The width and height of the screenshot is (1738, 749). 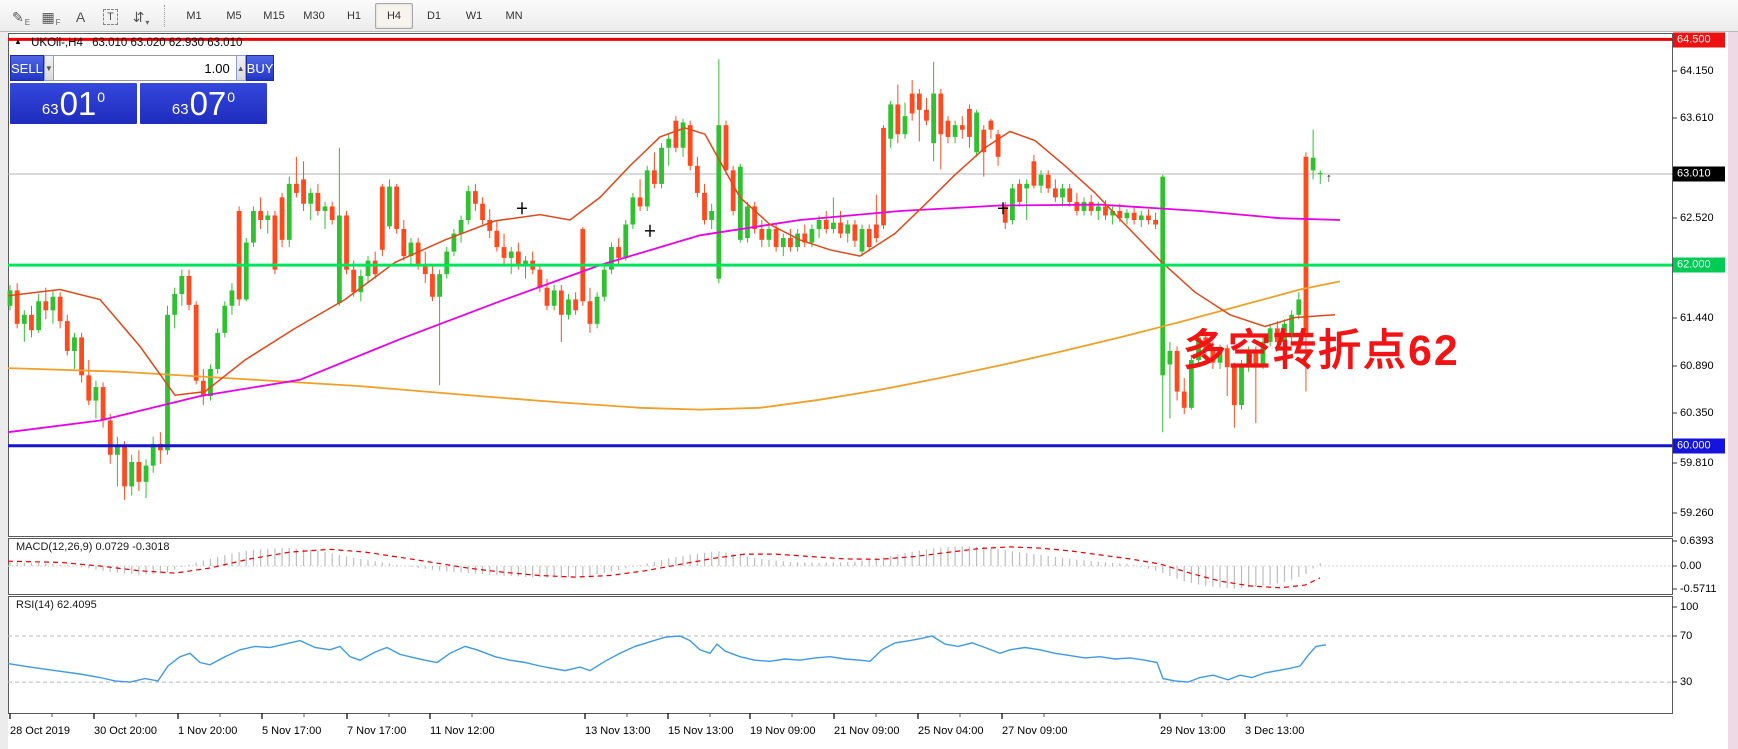 I want to click on price-axis-label: 62.520, so click(x=1697, y=218).